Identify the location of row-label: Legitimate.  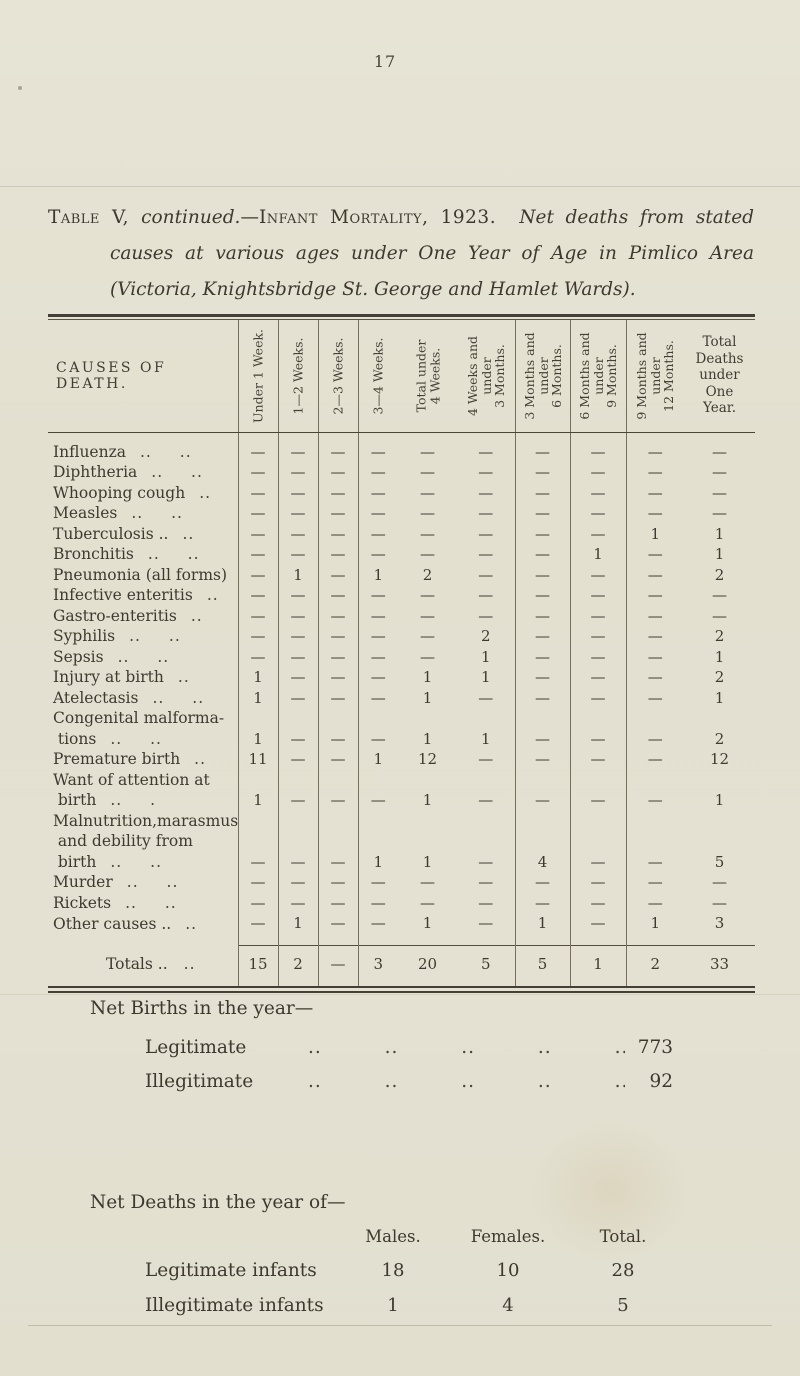
(196, 1047).